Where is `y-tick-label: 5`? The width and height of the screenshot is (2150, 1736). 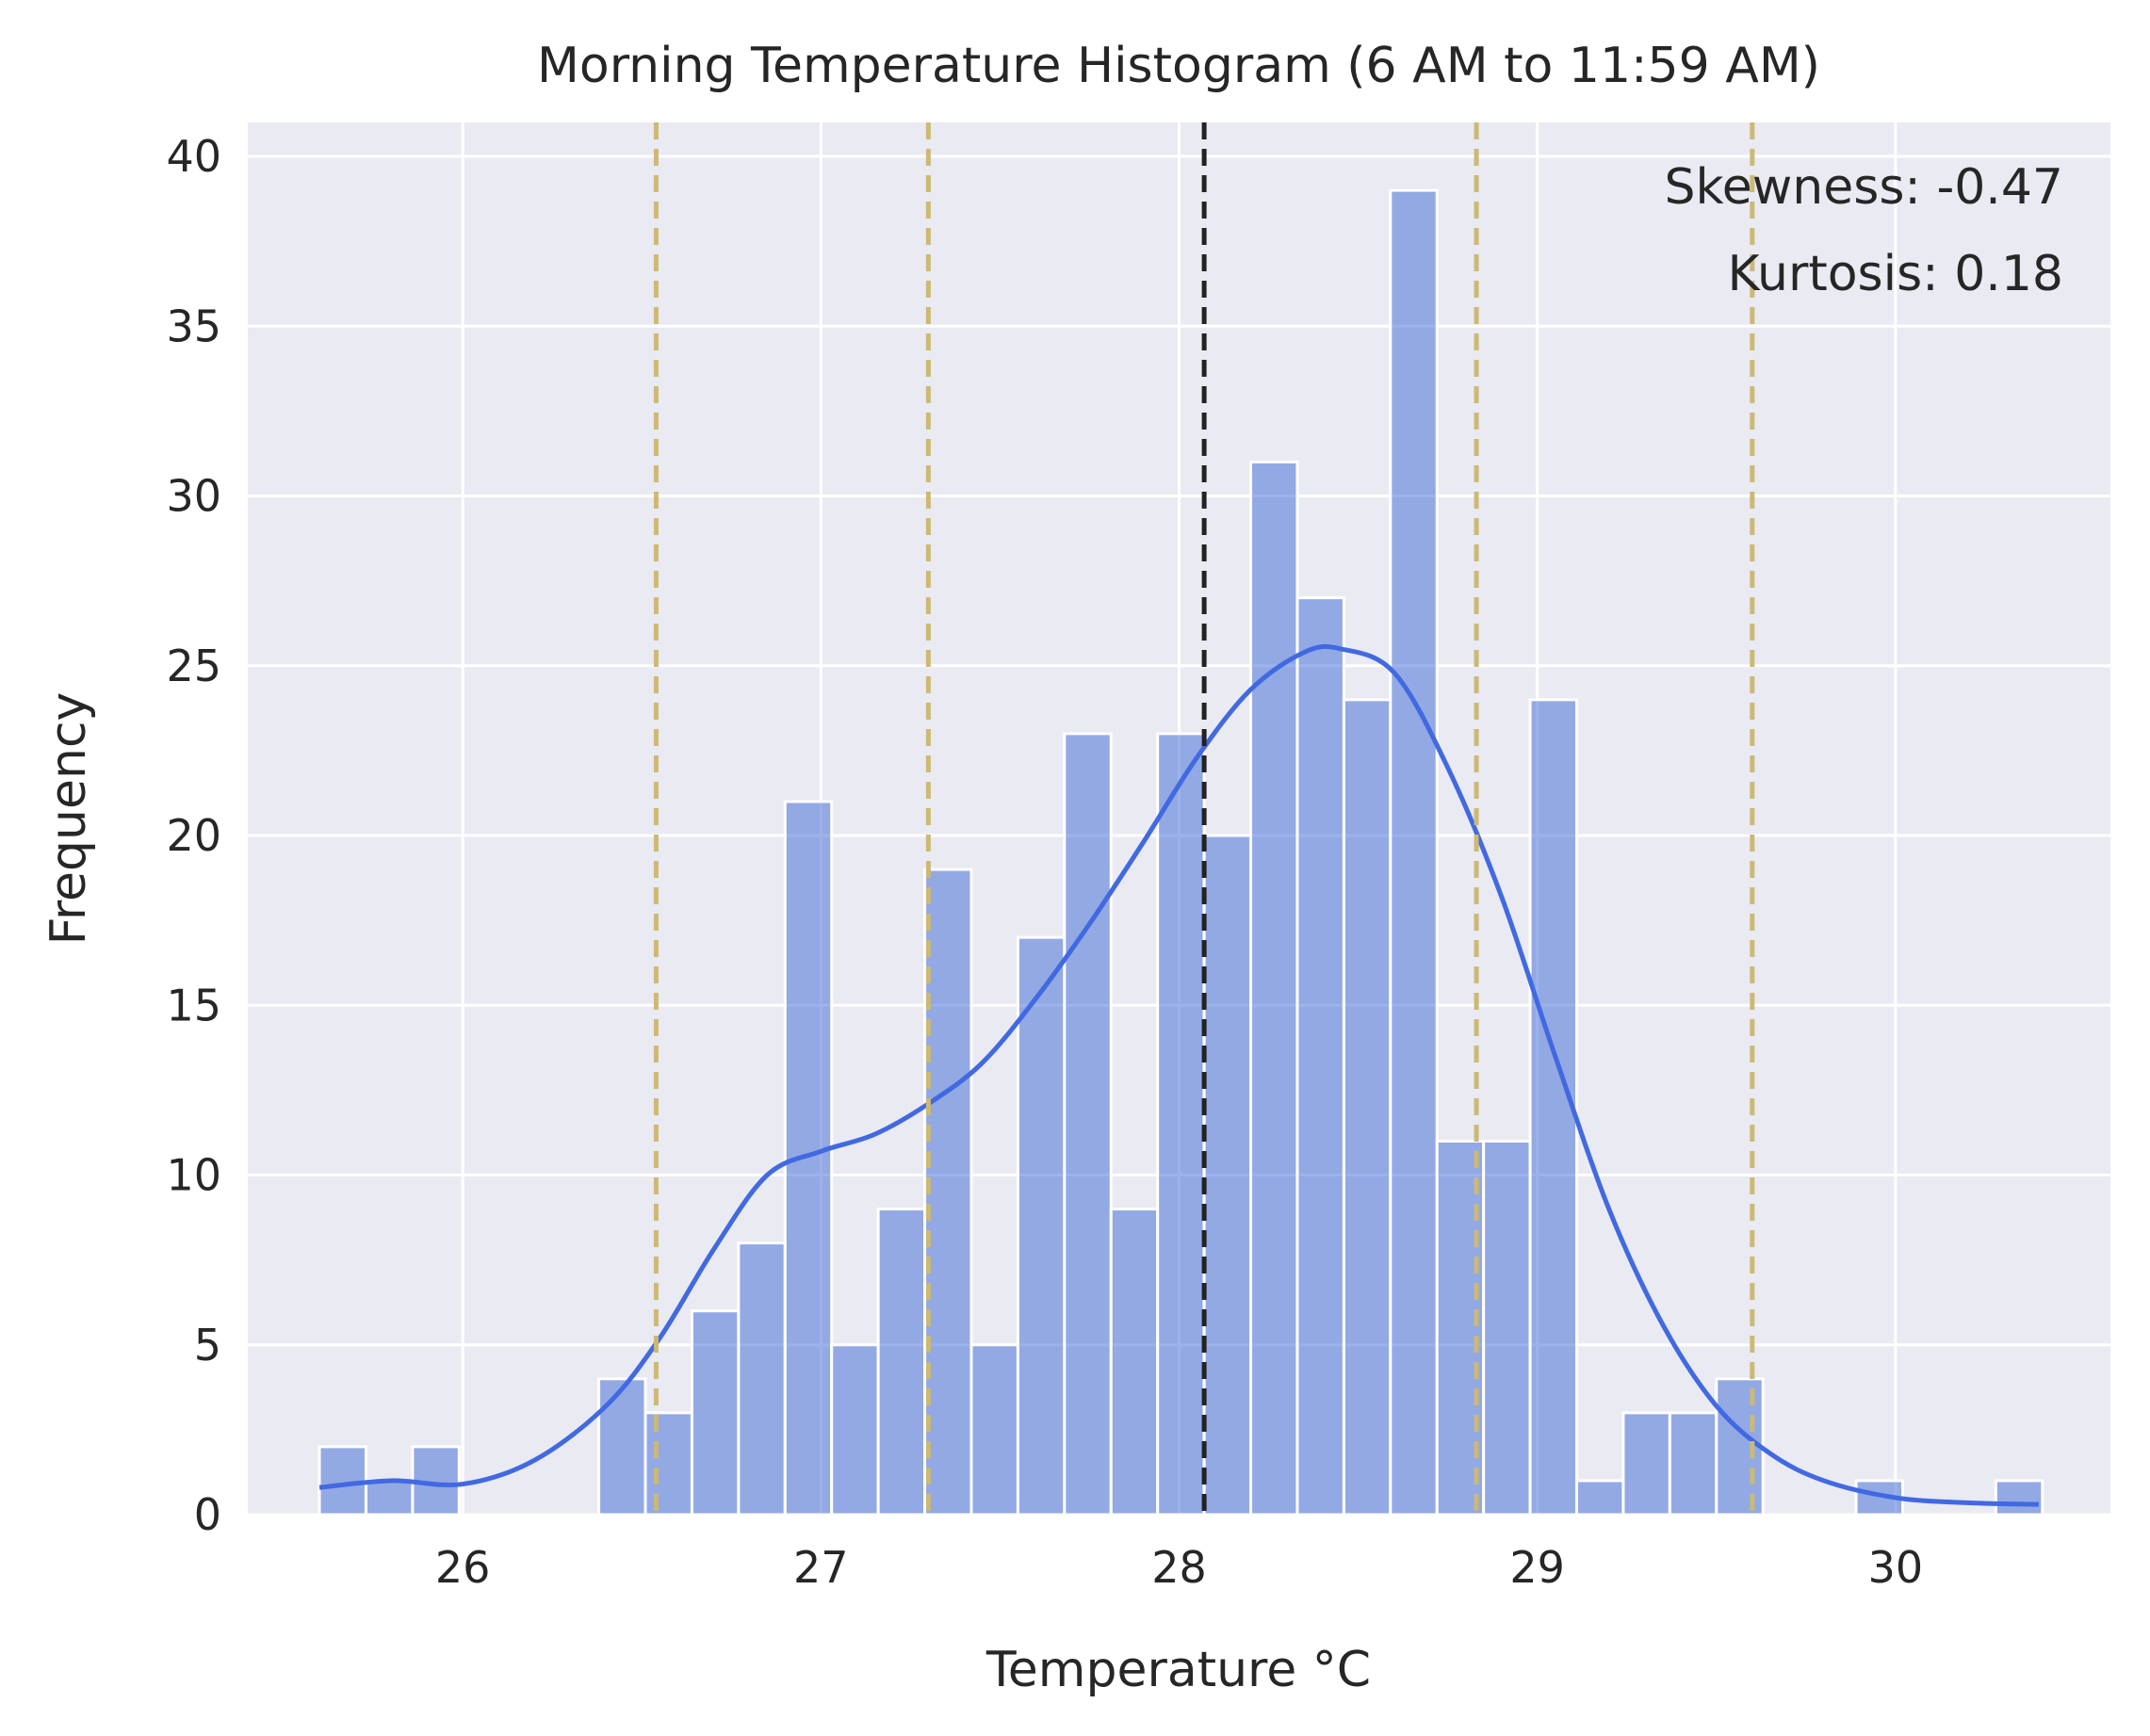
y-tick-label: 5 is located at coordinates (207, 1345).